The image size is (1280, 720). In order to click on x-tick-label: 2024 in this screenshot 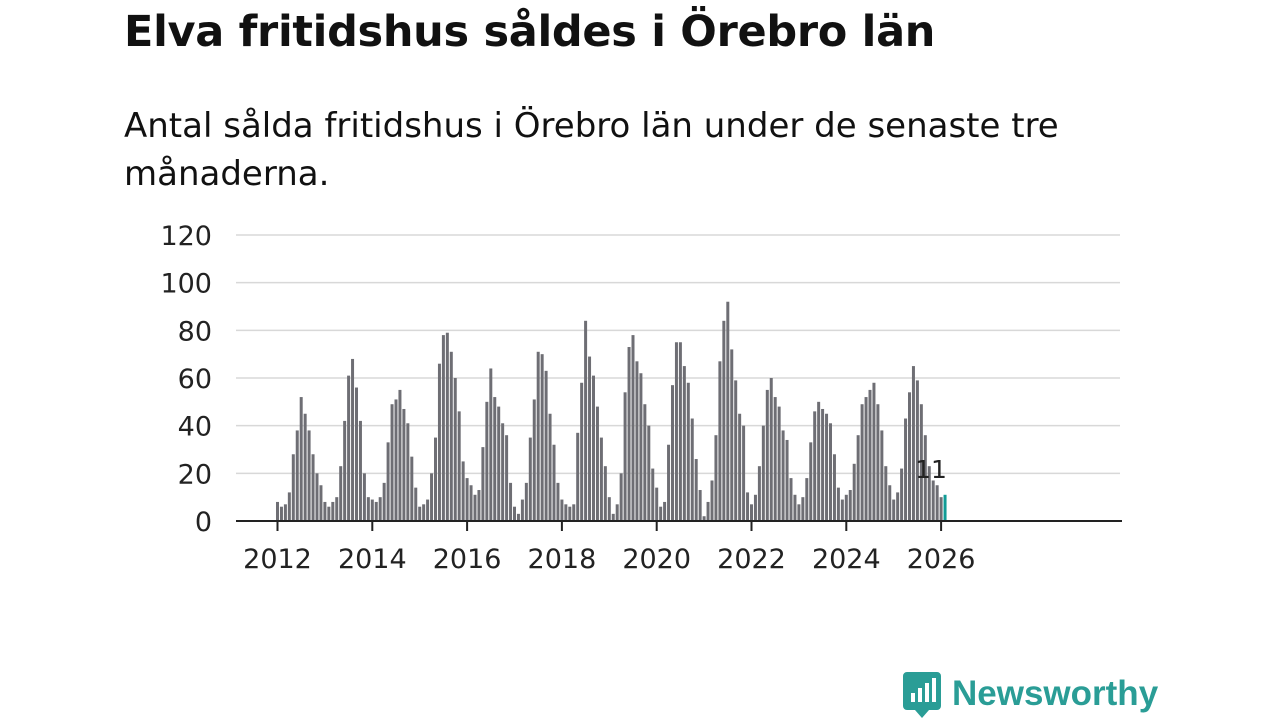, I will do `click(846, 559)`.